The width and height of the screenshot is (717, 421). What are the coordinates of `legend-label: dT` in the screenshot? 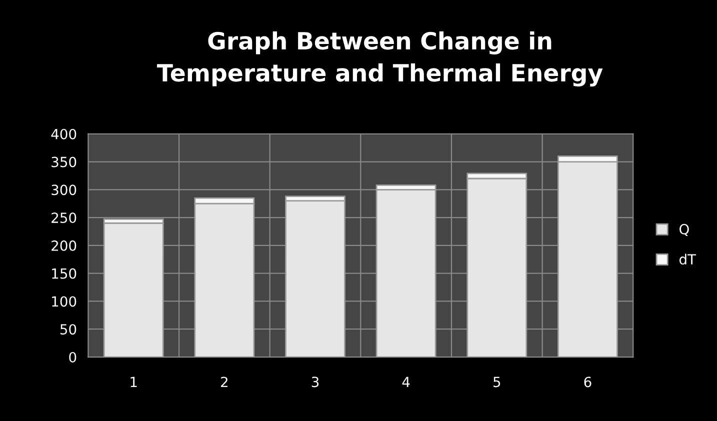 It's located at (688, 259).